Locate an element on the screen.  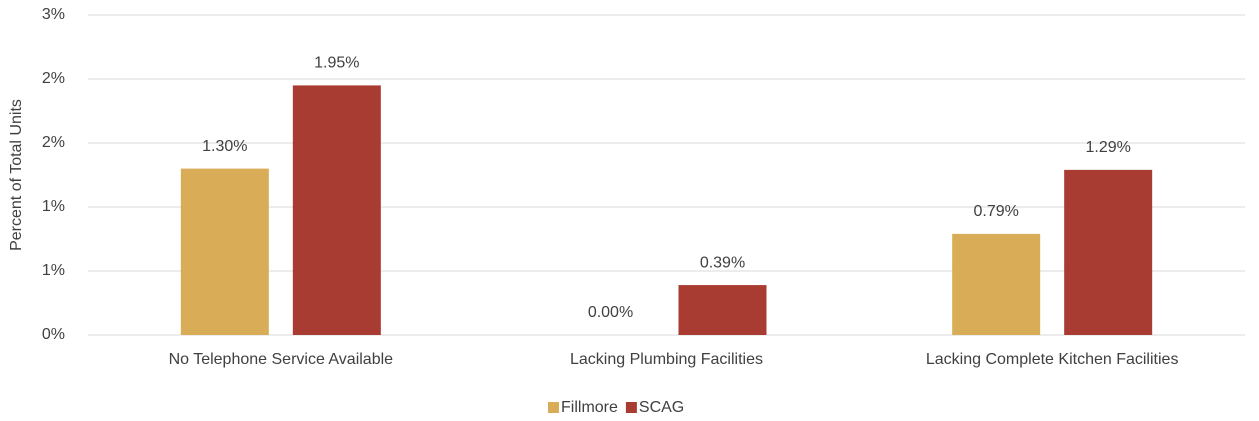
x-tick-label: No Telephone Service Available is located at coordinates (281, 359).